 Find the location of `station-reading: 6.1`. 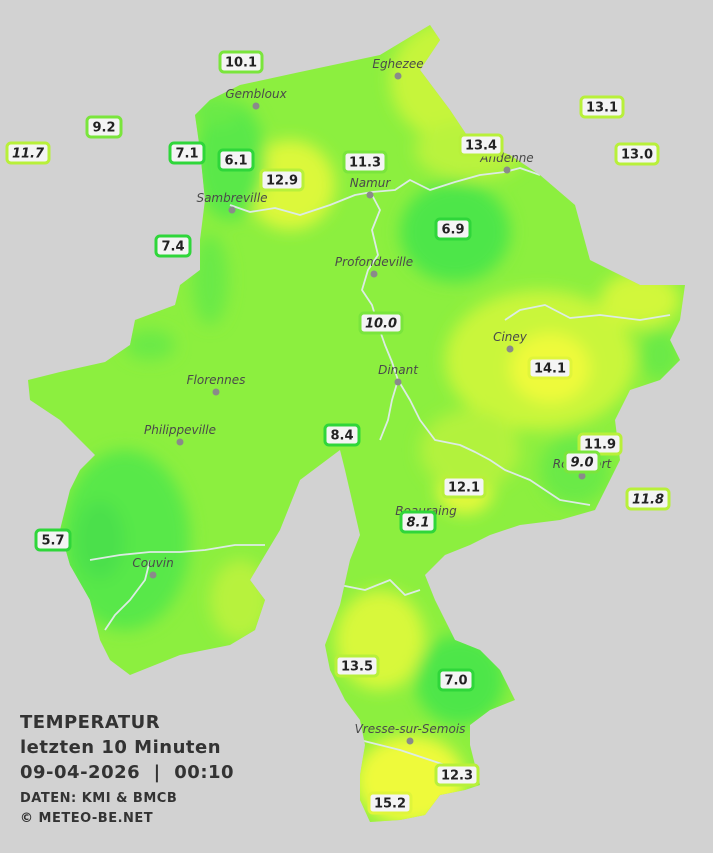

station-reading: 6.1 is located at coordinates (236, 160).